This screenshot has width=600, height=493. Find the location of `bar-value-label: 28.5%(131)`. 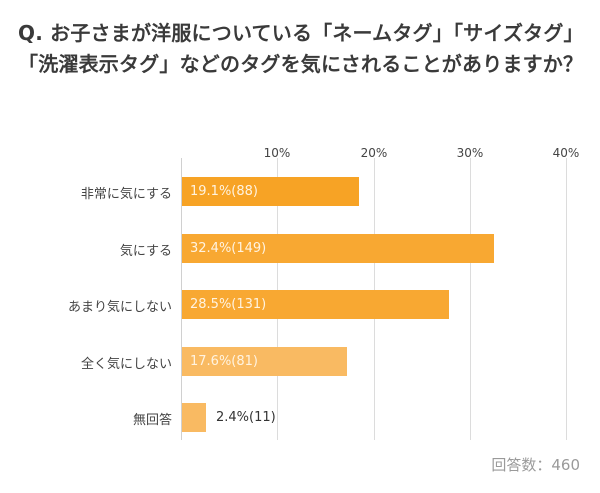

bar-value-label: 28.5%(131) is located at coordinates (228, 304).